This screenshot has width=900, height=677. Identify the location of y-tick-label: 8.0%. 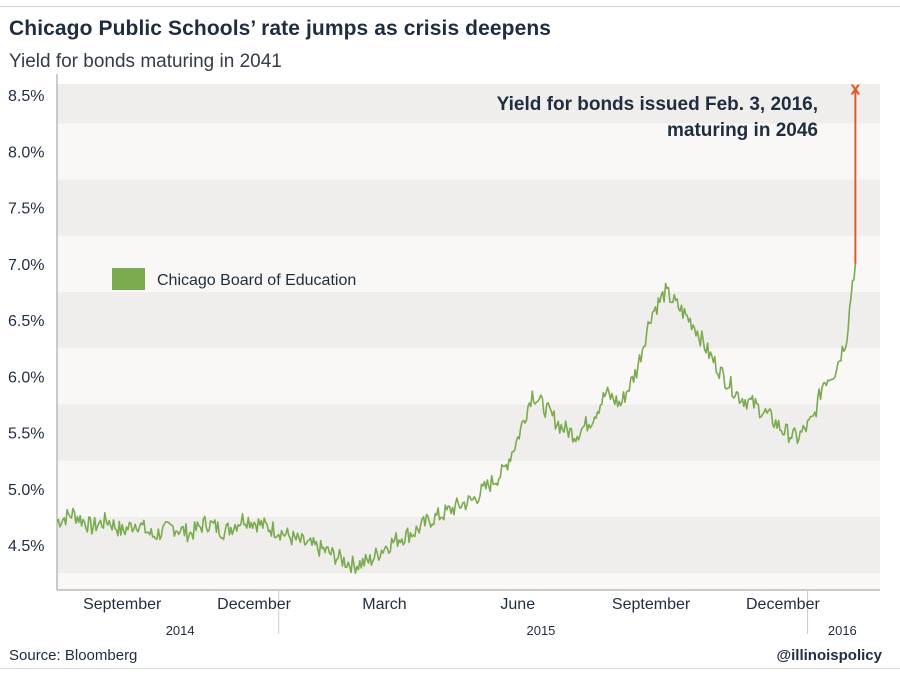
(26, 152).